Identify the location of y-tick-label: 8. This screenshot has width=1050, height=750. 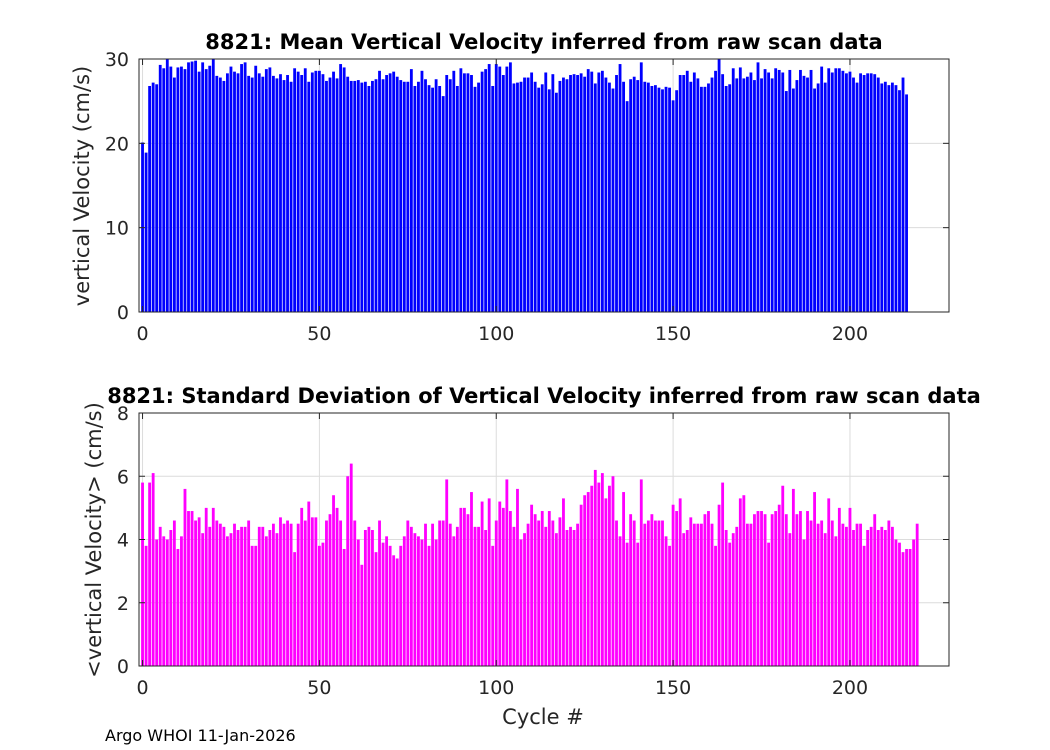
(123, 414).